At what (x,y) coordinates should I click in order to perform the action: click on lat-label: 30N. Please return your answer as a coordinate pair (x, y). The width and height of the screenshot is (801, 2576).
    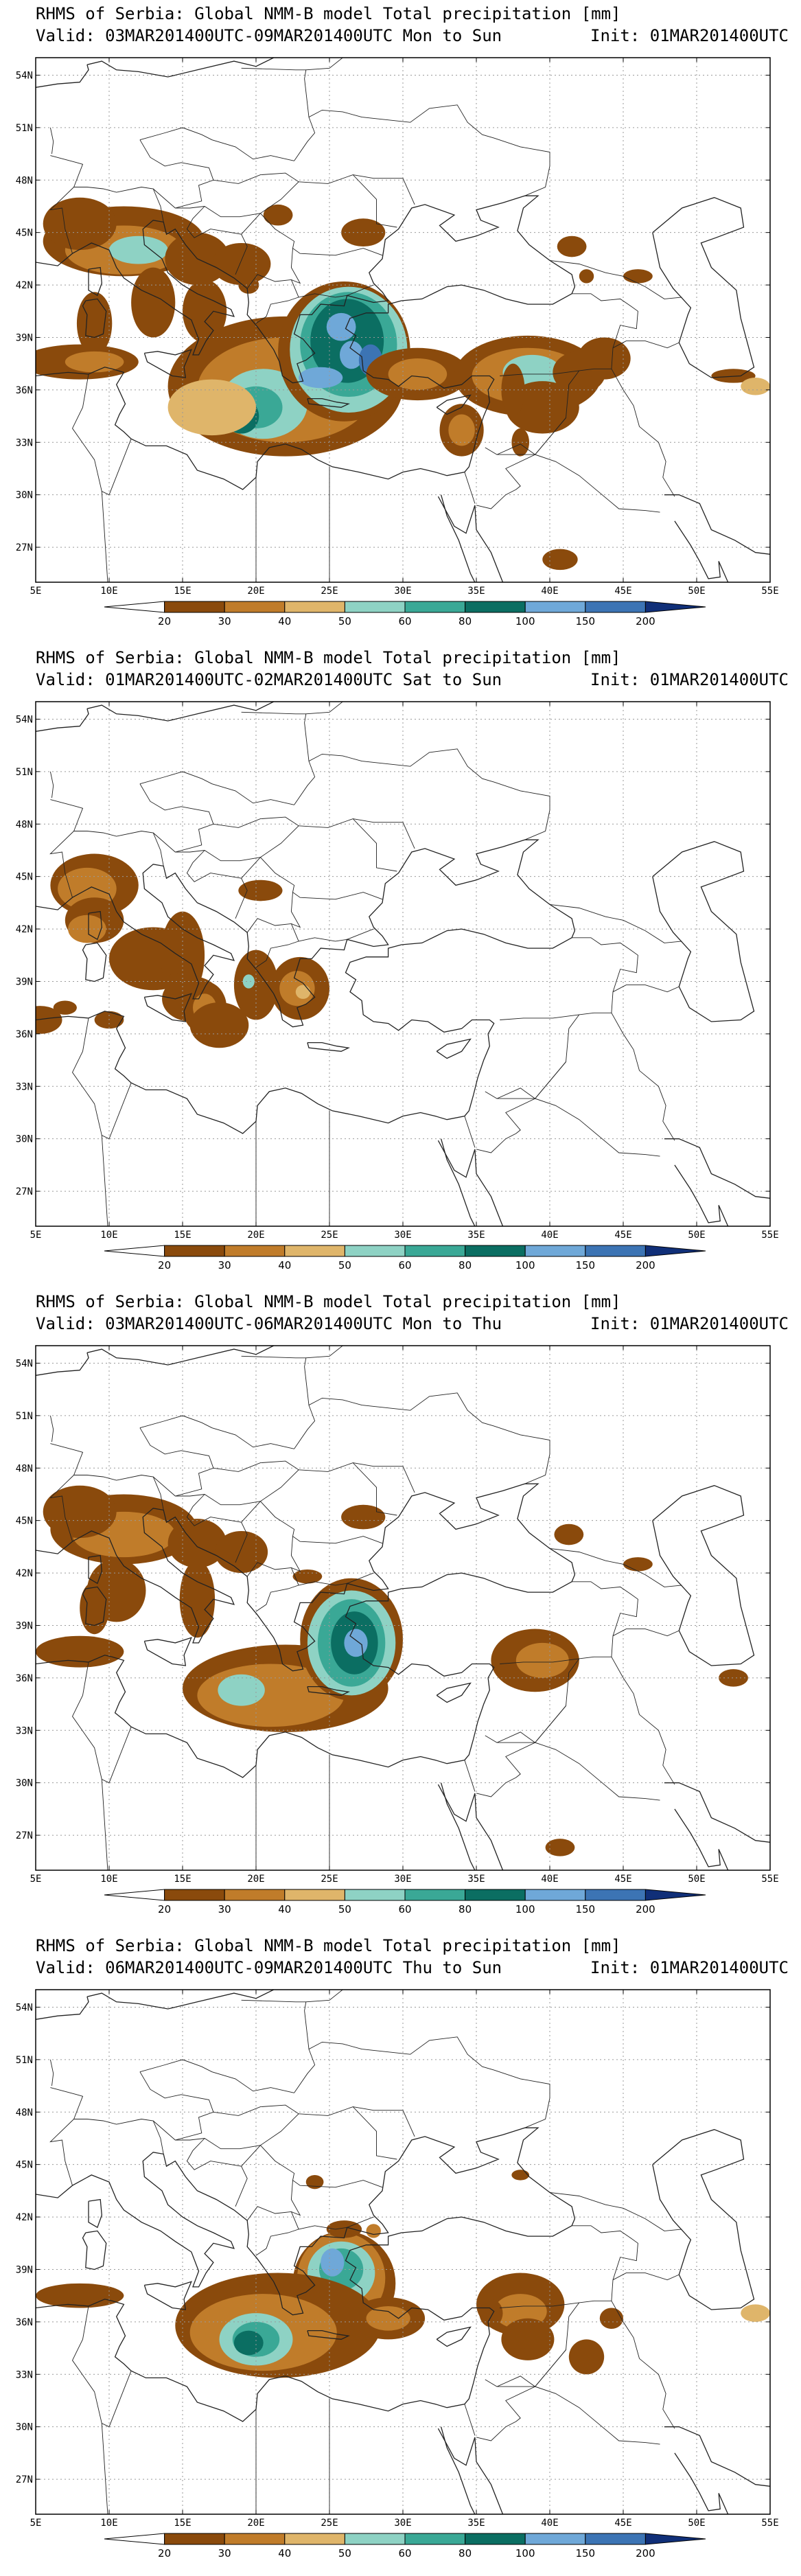
    Looking at the image, I should click on (25, 496).